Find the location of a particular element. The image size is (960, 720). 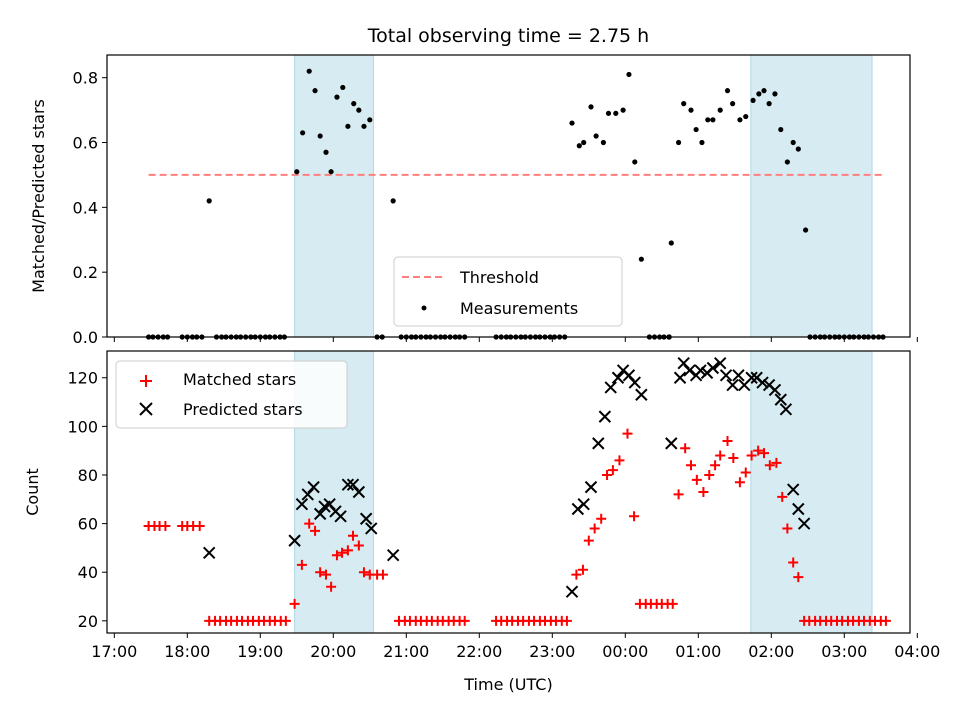

x-tick-label: 18:00 is located at coordinates (187, 651).